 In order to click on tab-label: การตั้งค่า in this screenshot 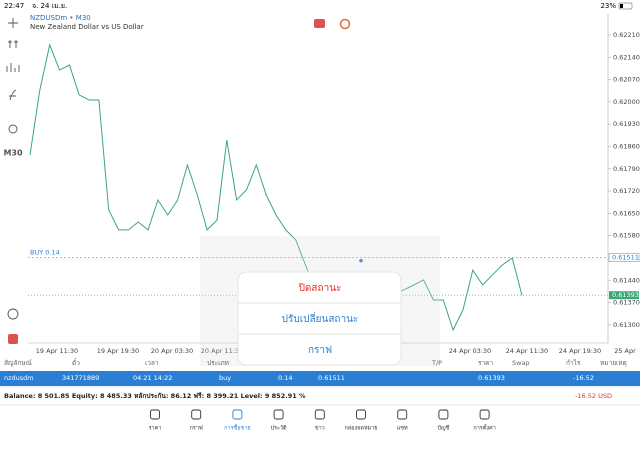, I will do `click(484, 428)`.